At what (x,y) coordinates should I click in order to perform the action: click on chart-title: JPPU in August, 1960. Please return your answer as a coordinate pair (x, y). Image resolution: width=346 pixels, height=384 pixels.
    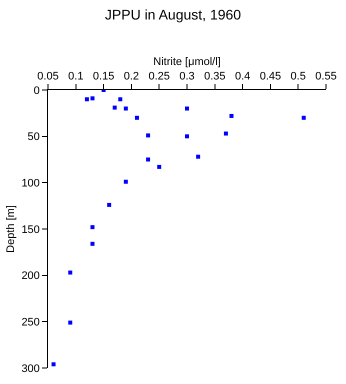
    Looking at the image, I should click on (173, 14).